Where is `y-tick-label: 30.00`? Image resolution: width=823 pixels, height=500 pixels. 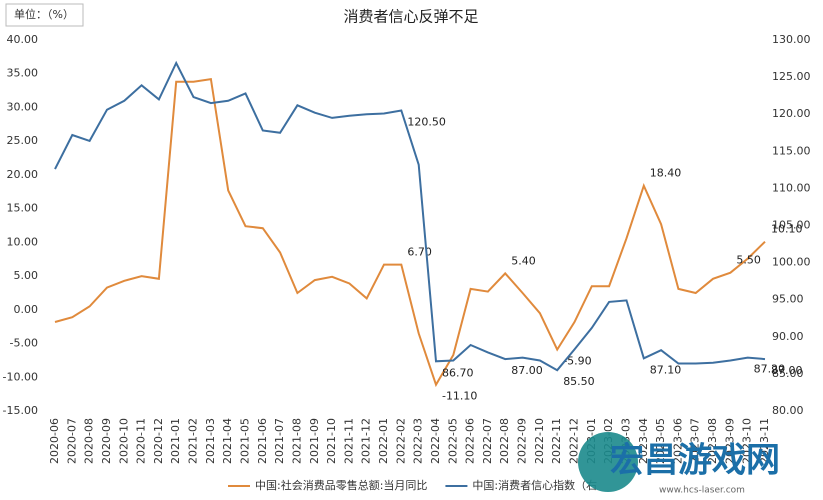
y-tick-label: 30.00 is located at coordinates (23, 106).